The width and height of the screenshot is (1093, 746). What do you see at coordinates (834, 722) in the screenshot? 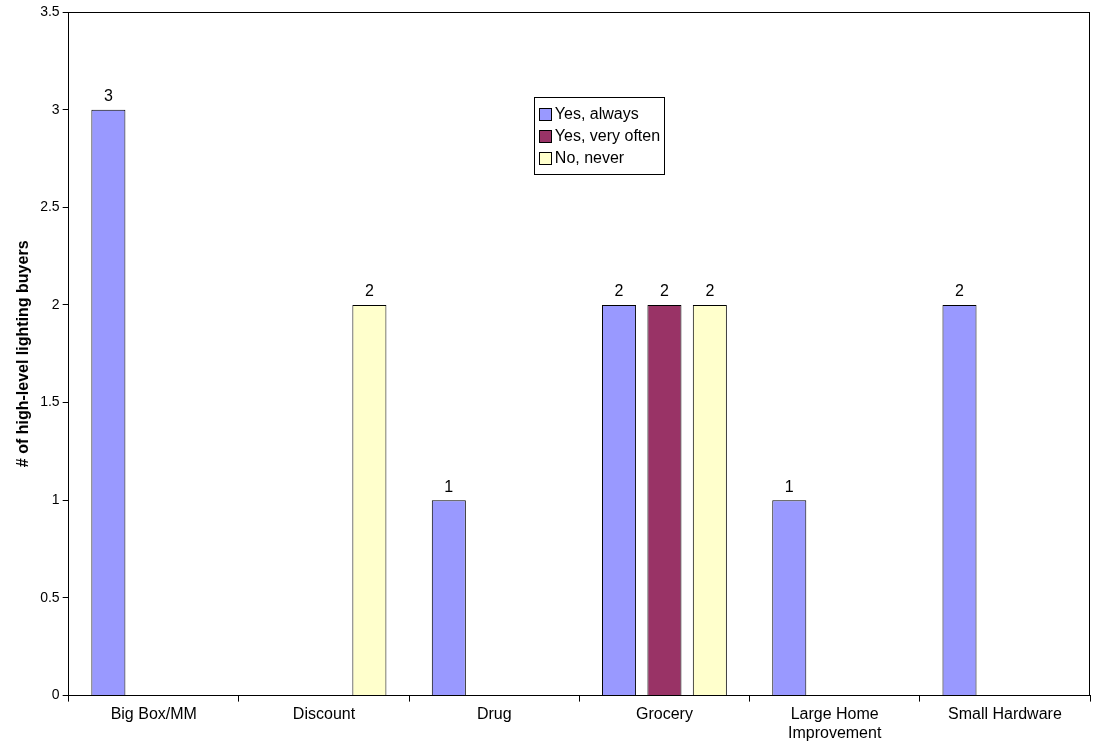
I see `x-tick-label: Large Home Improvement` at bounding box center [834, 722].